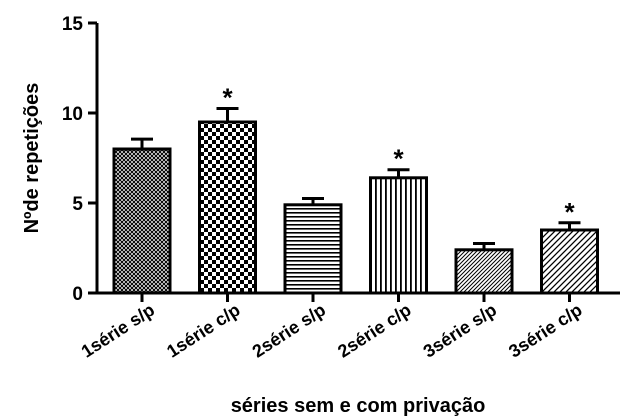  Describe the element at coordinates (545, 331) in the screenshot. I see `x-tick-label: 3série c/p` at that location.